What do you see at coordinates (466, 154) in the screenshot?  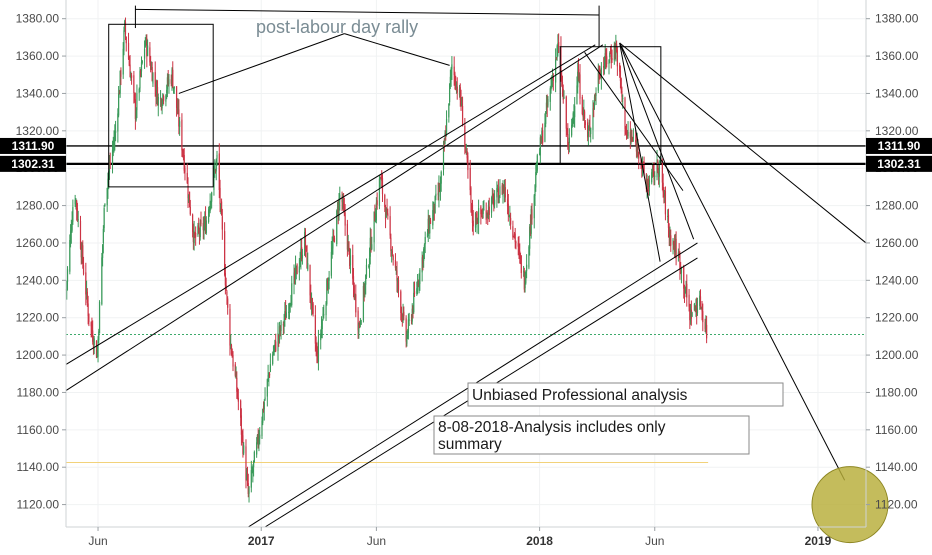 I see `price-tags-layer: 1311.90 1311.90 1302.31 1302.31` at bounding box center [466, 154].